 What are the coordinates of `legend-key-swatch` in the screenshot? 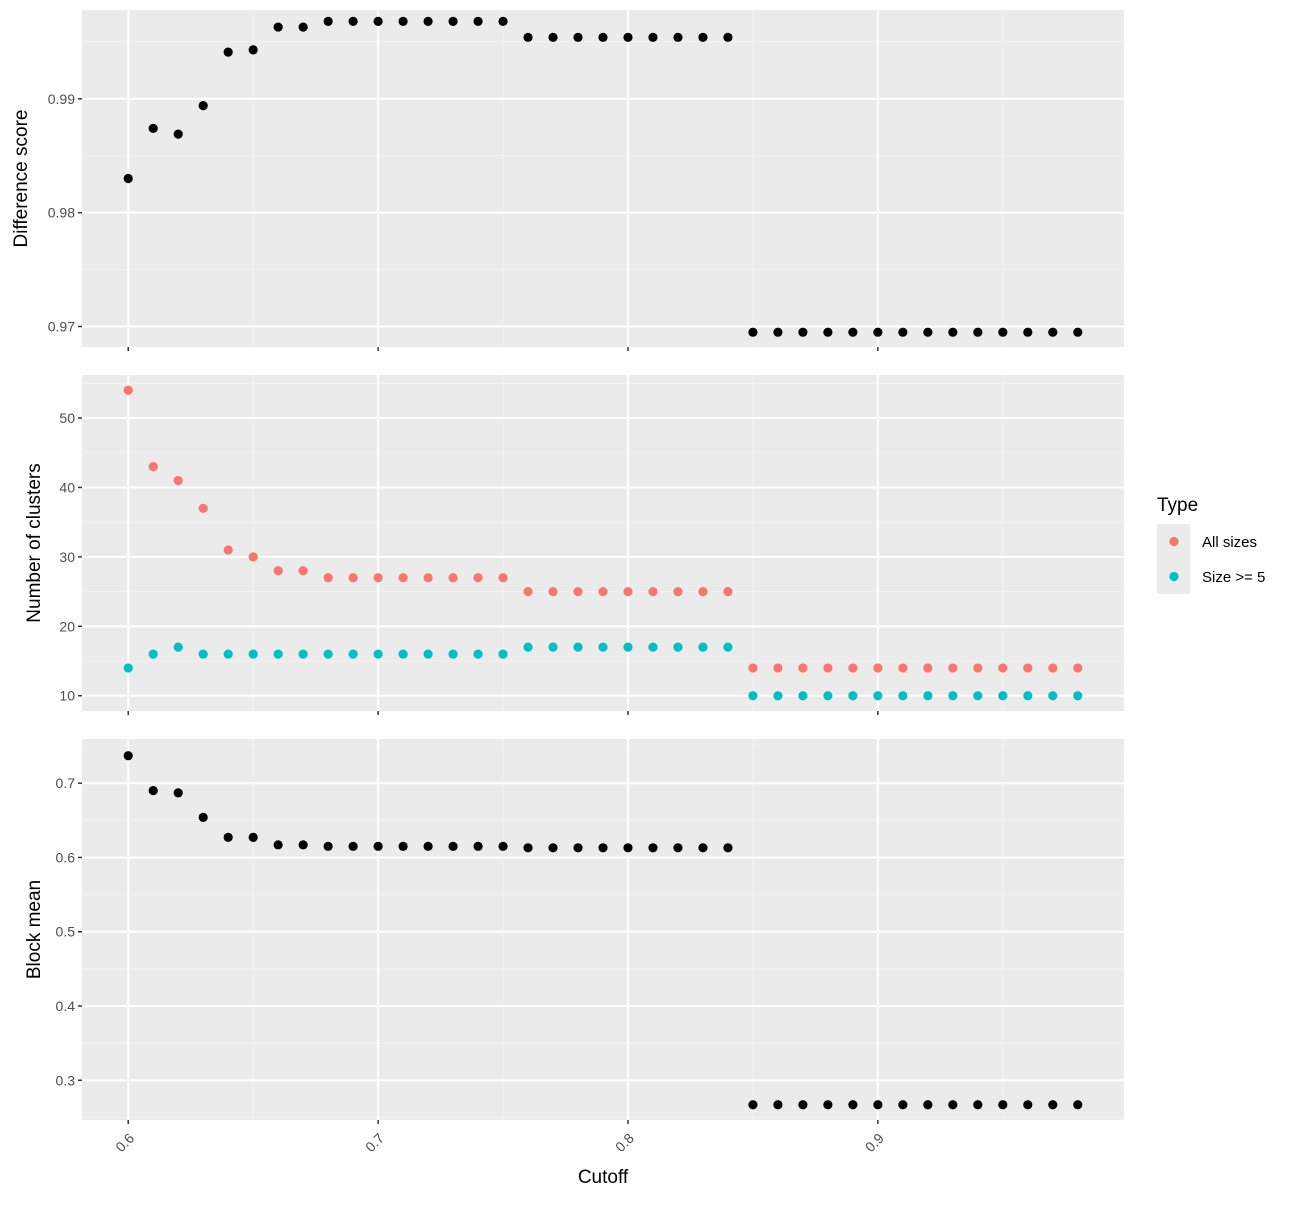 It's located at (1174, 576).